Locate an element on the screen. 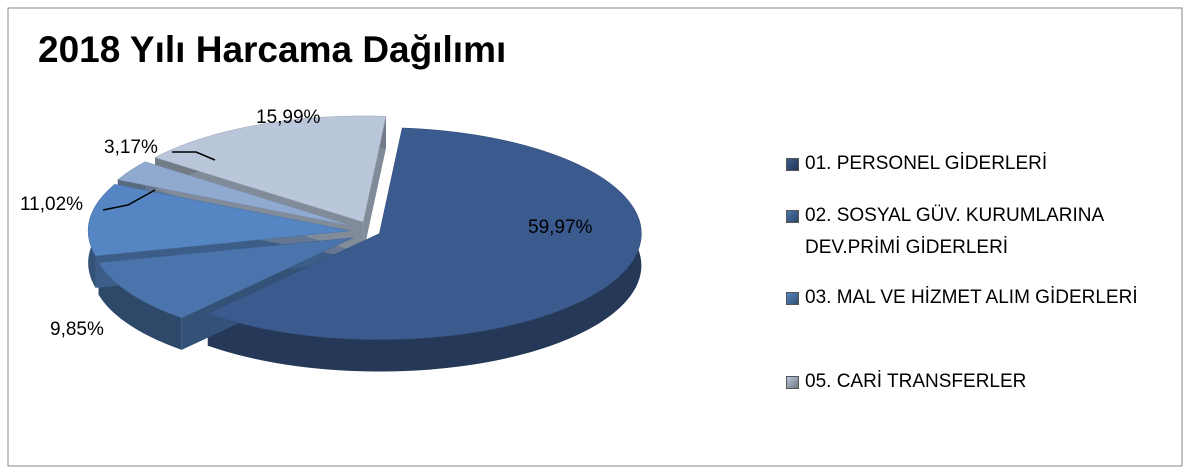 This screenshot has width=1190, height=475. chart-title: 2018 Yılı Harcama Dağılımı is located at coordinates (272, 49).